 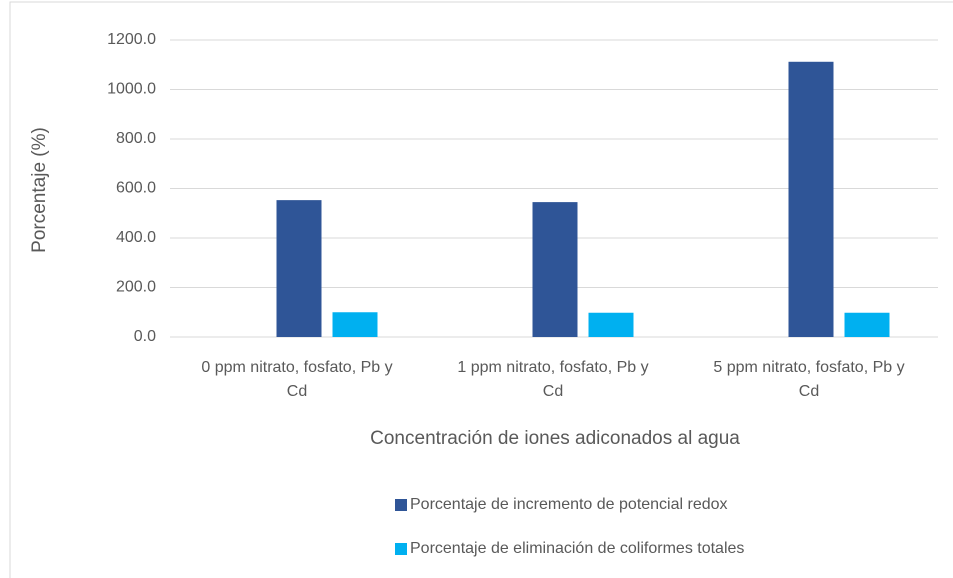 I want to click on y-tick-label: 200.0, so click(x=136, y=287).